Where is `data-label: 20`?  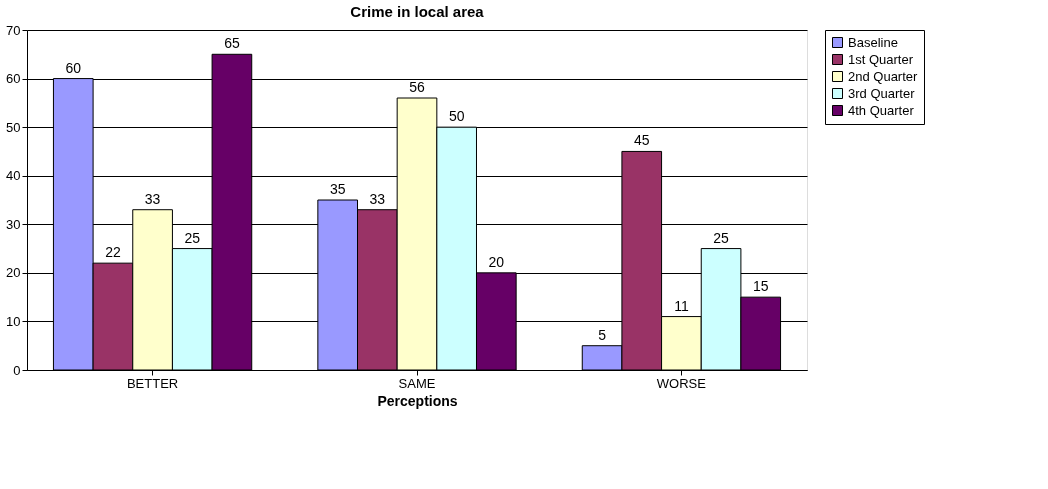 data-label: 20 is located at coordinates (496, 261).